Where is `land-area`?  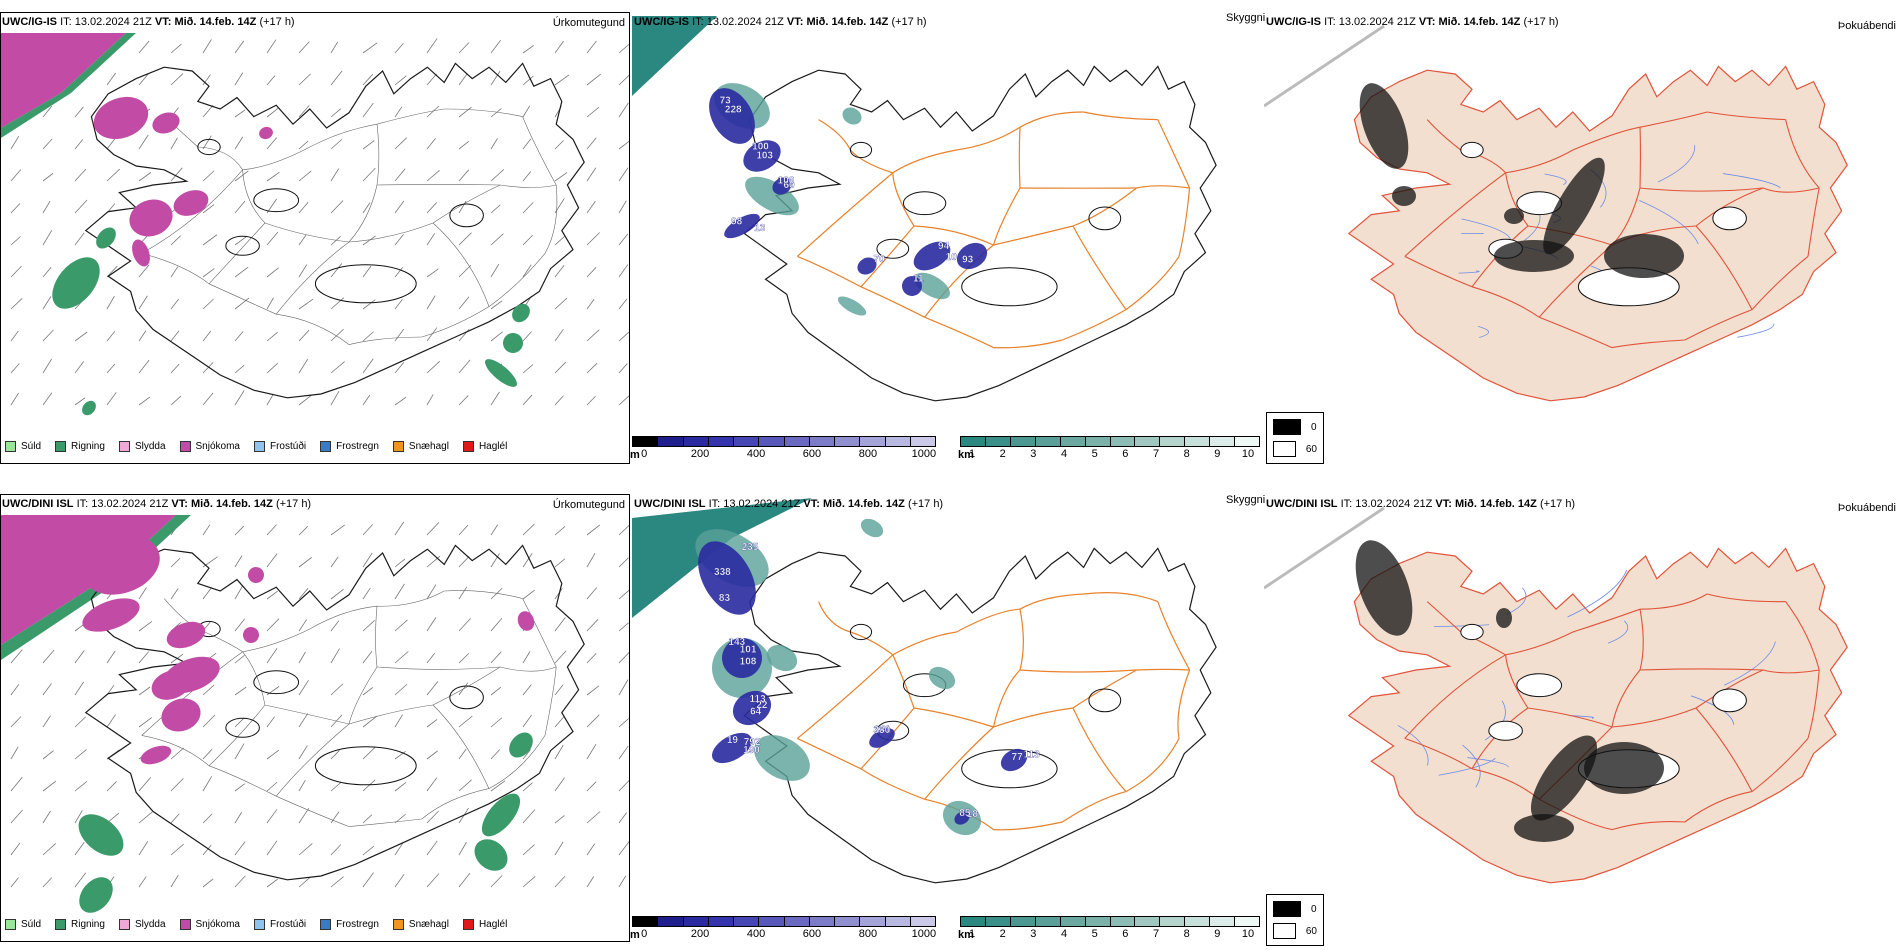
land-area is located at coordinates (1597, 233).